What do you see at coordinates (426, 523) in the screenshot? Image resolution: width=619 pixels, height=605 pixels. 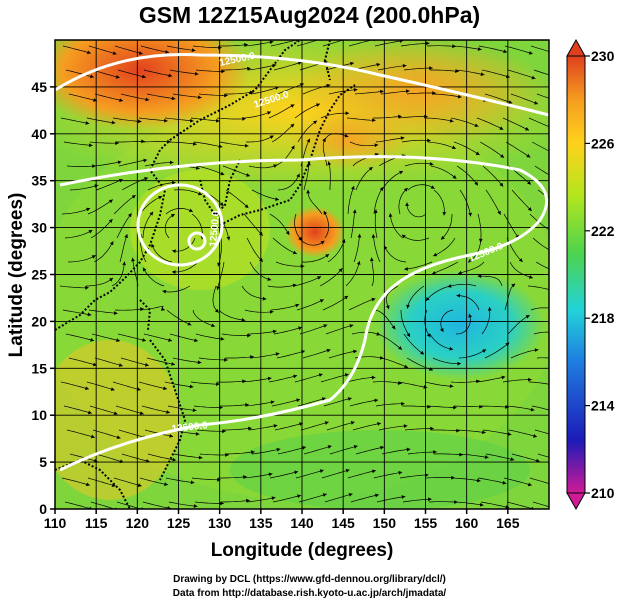 I see `x-tick-label: 155` at bounding box center [426, 523].